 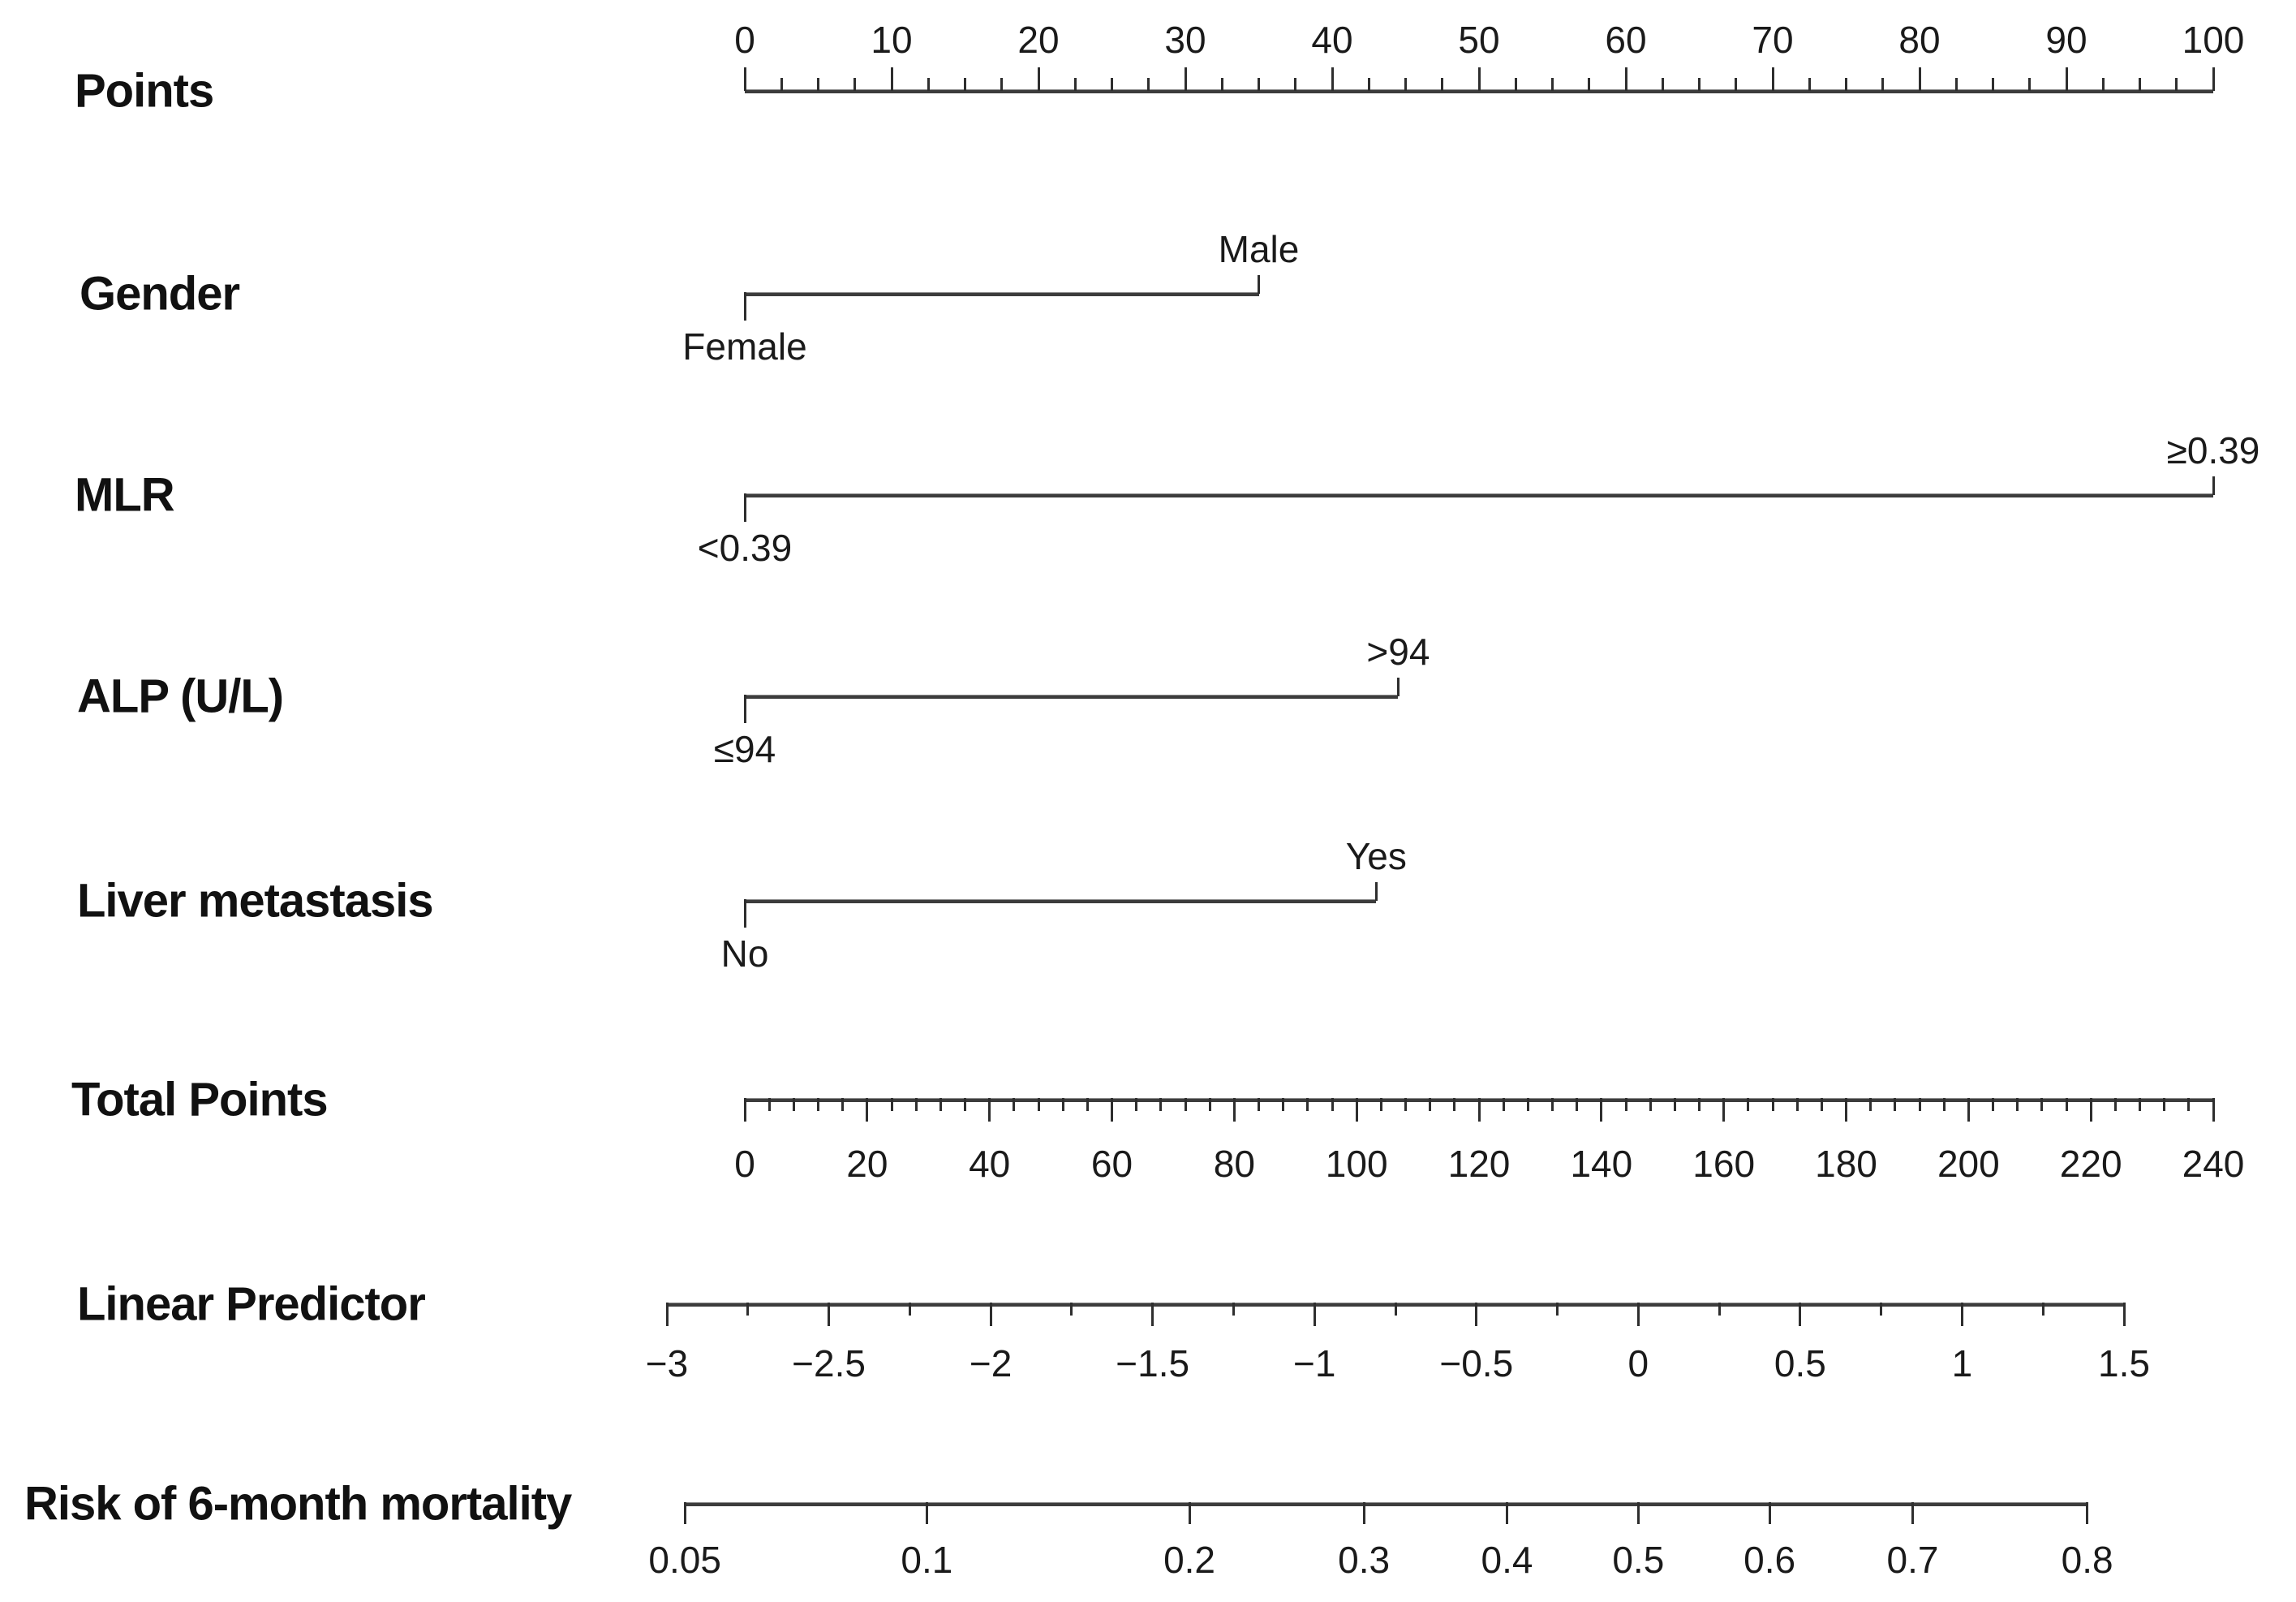 What do you see at coordinates (2087, 1560) in the screenshot?
I see `risk-tick-label: 0.8` at bounding box center [2087, 1560].